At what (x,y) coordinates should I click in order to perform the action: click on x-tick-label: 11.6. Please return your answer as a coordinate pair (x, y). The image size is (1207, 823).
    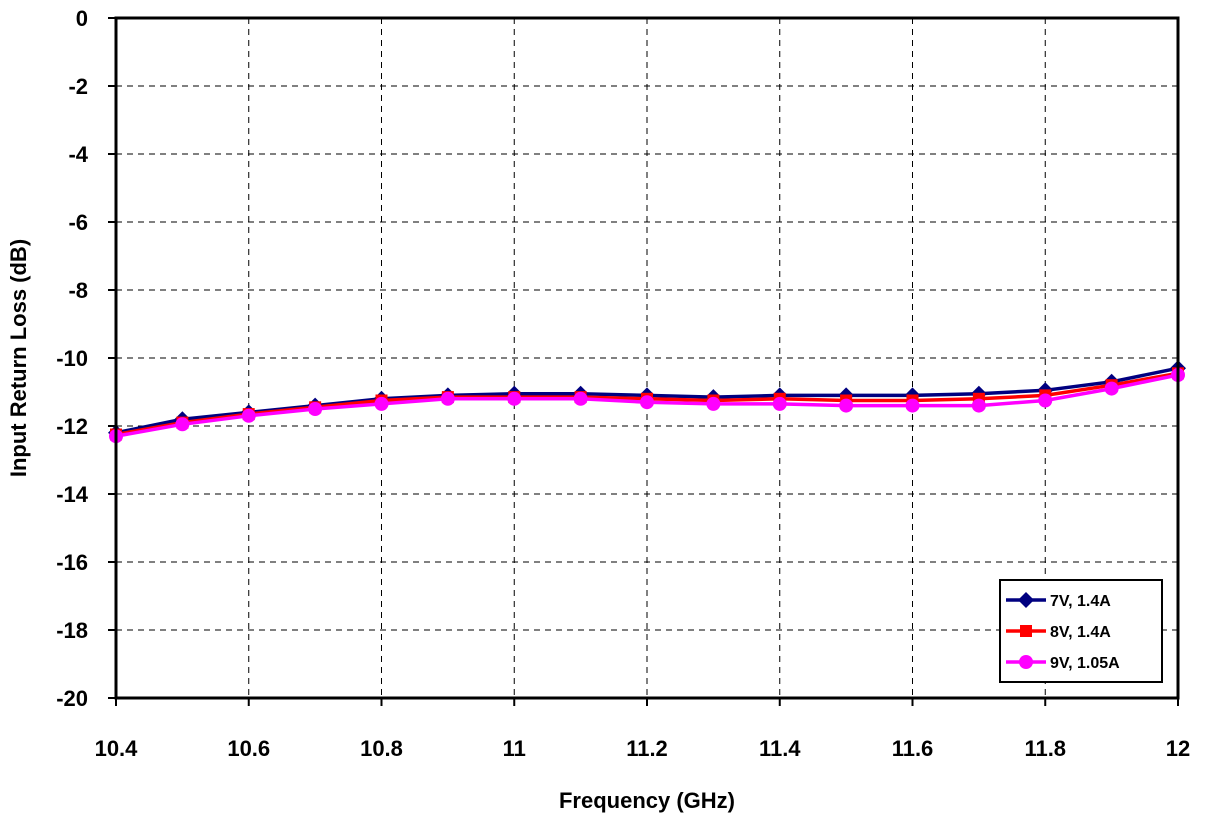
    Looking at the image, I should click on (913, 748).